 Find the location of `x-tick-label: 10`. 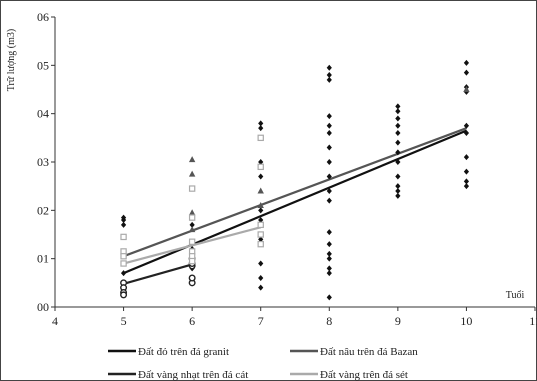

x-tick-label: 10 is located at coordinates (466, 321).